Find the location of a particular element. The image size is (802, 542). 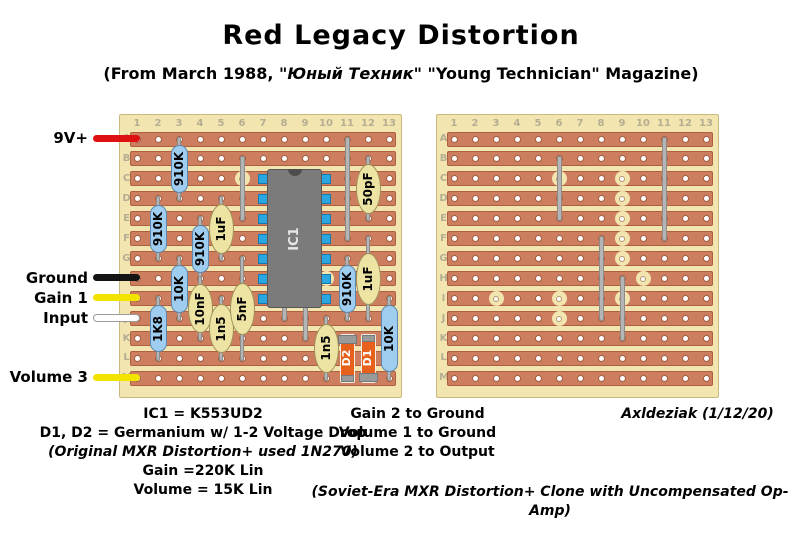

column-label: 10 is located at coordinates (326, 123).